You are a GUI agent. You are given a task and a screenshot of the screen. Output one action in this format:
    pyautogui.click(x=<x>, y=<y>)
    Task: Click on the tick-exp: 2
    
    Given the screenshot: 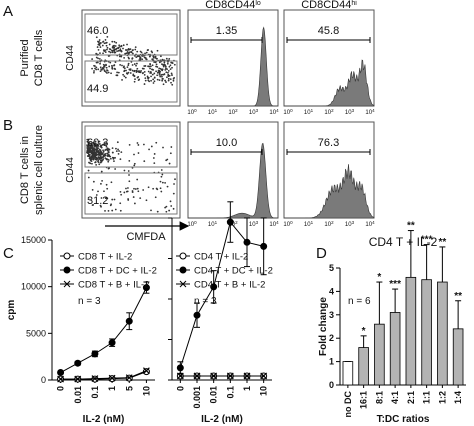 What is the action you would take?
    pyautogui.click(x=236, y=222)
    